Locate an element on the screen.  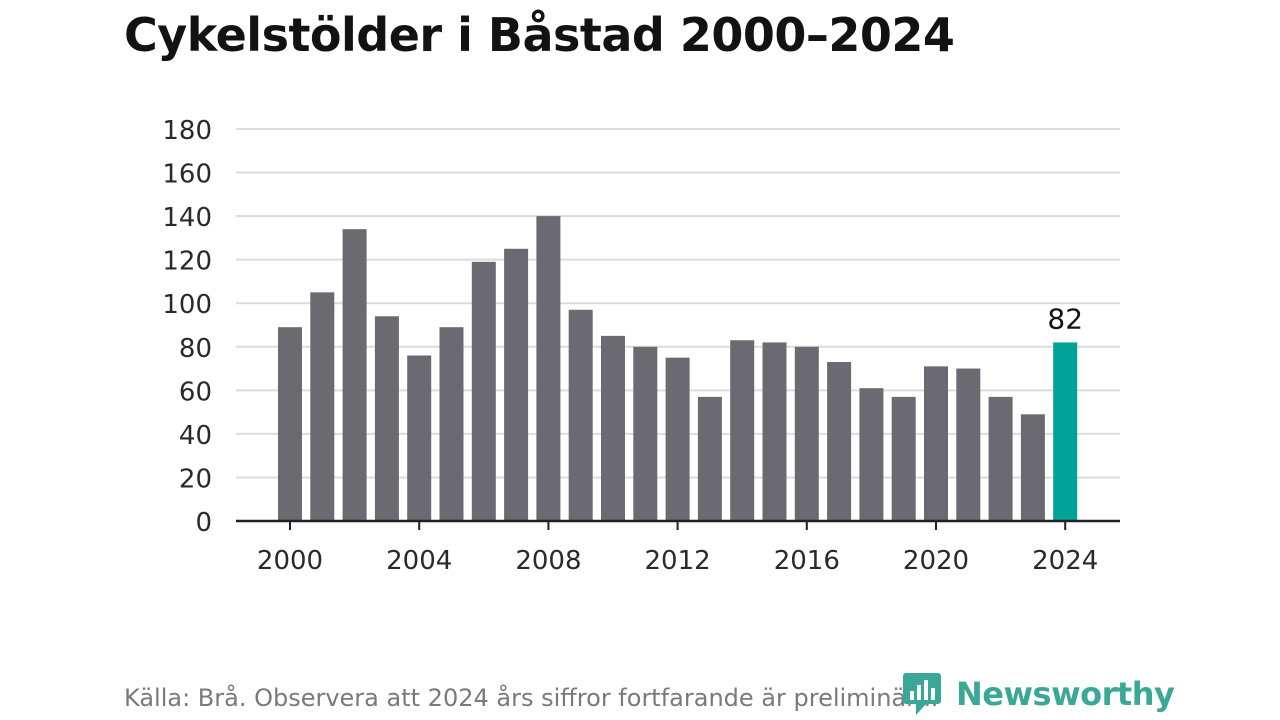
bar-2005 is located at coordinates (451, 424).